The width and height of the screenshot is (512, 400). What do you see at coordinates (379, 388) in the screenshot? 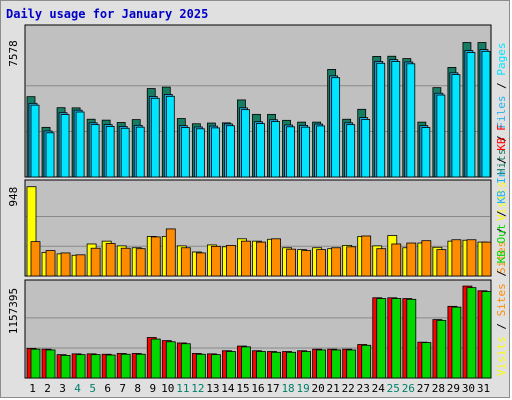
I see `day-label-24: 24` at bounding box center [379, 388].